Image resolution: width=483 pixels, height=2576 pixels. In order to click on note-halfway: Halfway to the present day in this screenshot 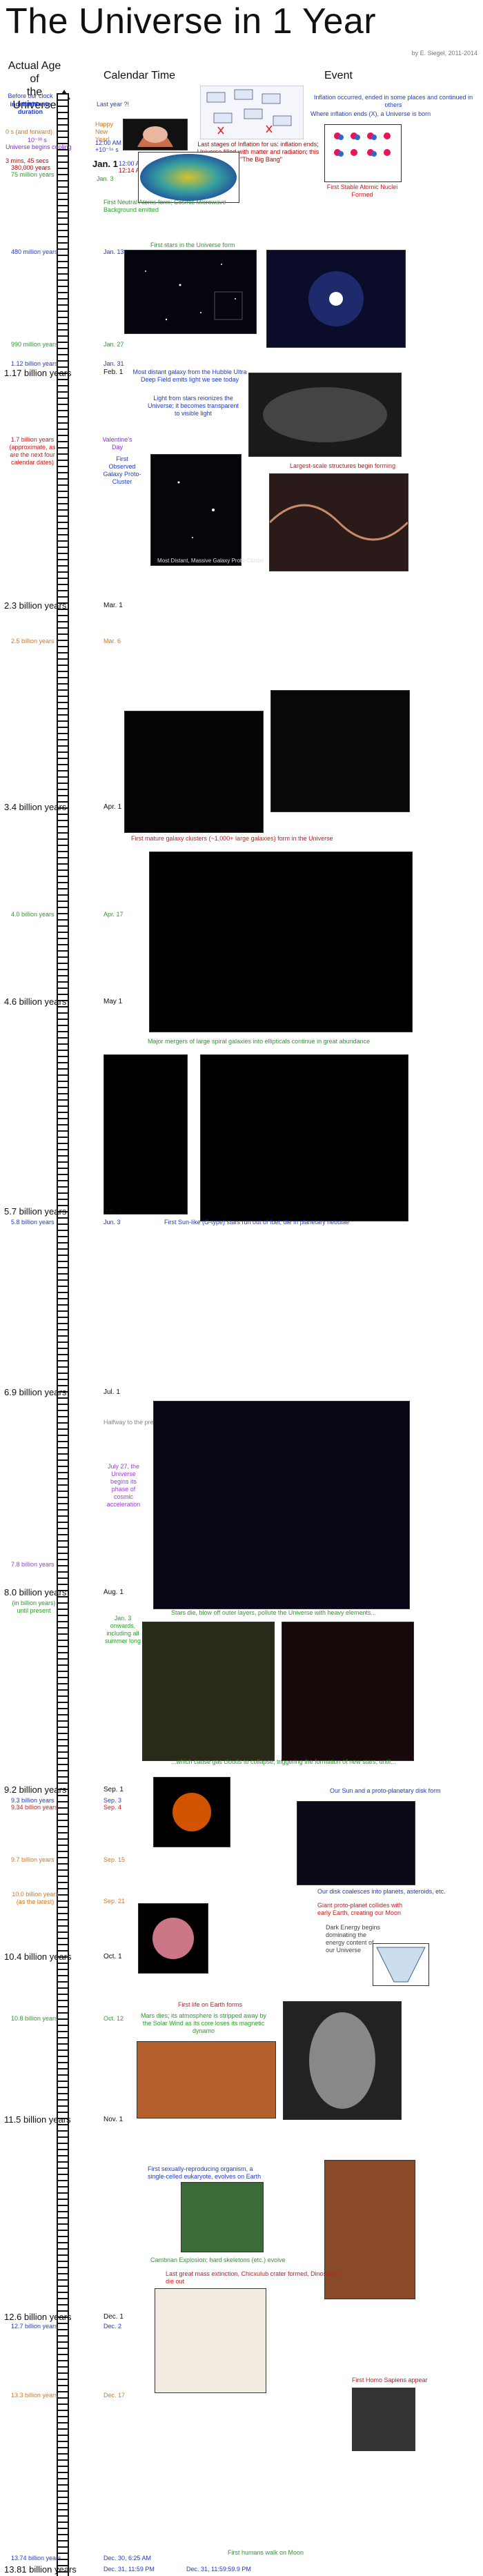, I will do `click(140, 1422)`.